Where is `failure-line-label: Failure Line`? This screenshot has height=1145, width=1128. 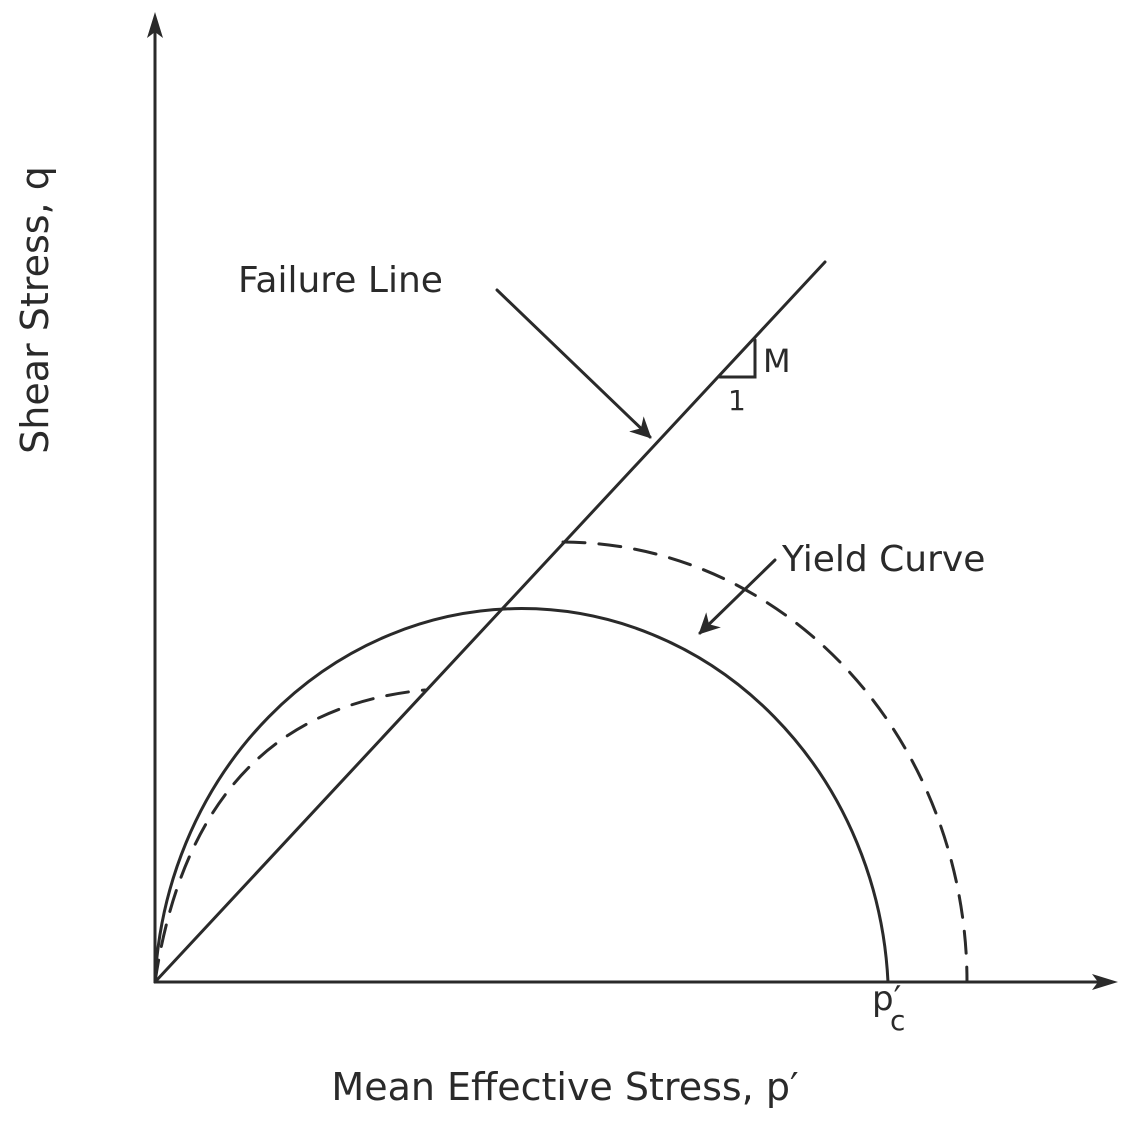
failure-line-label: Failure Line is located at coordinates (340, 280).